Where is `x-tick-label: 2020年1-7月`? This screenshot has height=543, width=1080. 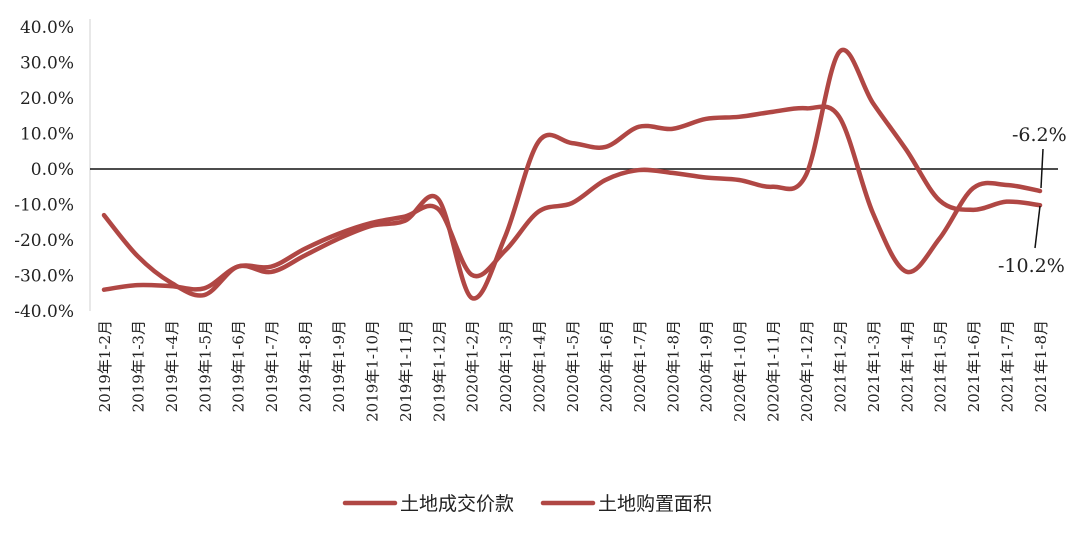
x-tick-label: 2020年1-7月 is located at coordinates (640, 366).